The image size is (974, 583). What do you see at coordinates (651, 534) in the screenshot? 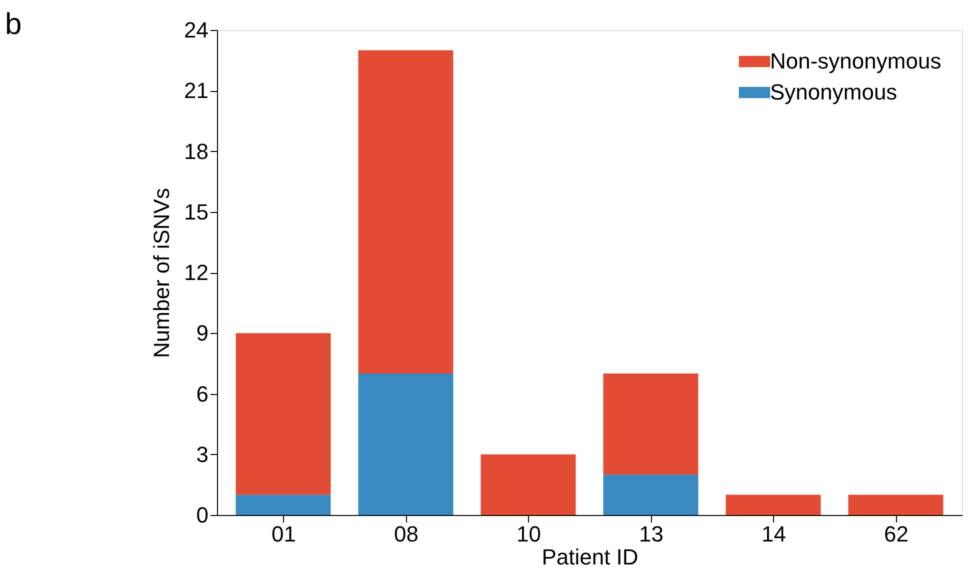
I see `x-tick-label: 13` at bounding box center [651, 534].